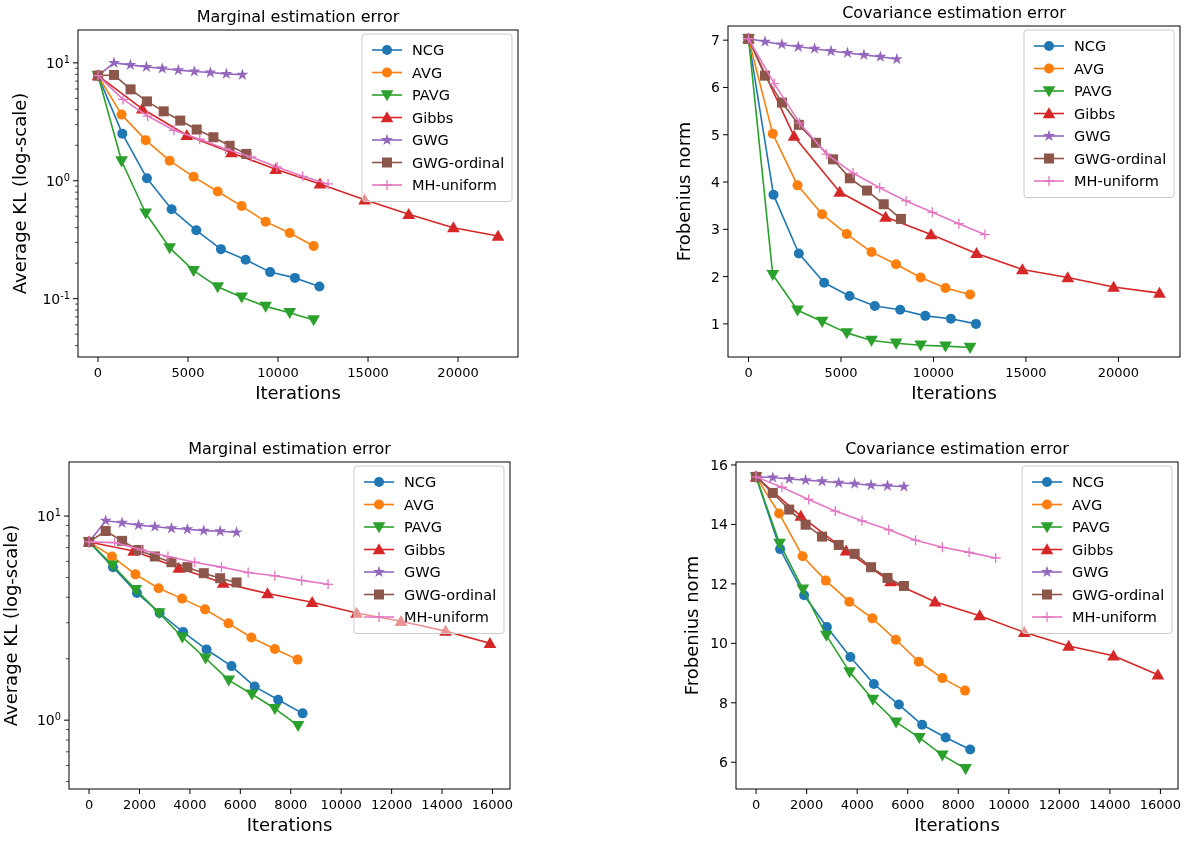  What do you see at coordinates (908, 804) in the screenshot?
I see `x-tick-label: 6000` at bounding box center [908, 804].